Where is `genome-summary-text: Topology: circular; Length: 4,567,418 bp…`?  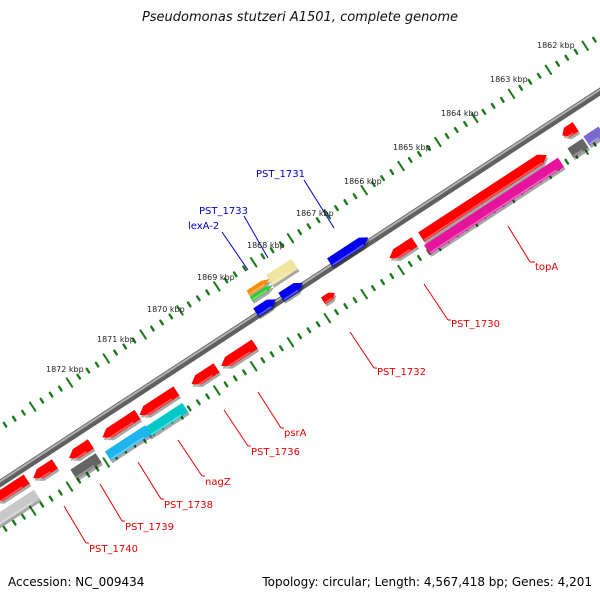
genome-summary-text: Topology: circular; Length: 4,567,418 bp… is located at coordinates (427, 582).